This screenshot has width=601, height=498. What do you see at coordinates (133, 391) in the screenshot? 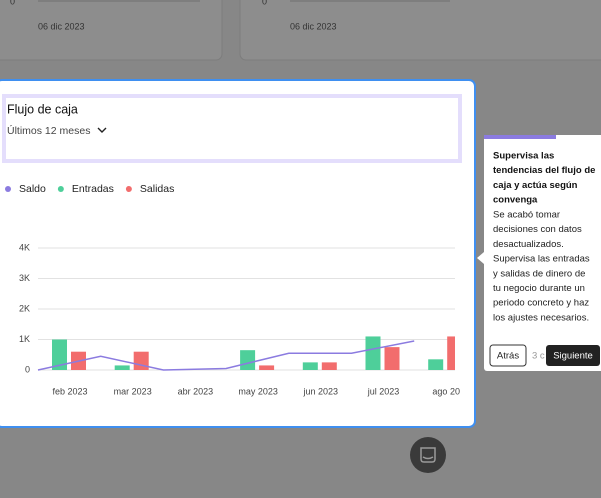
I see `x-tick-label: mar 2023` at bounding box center [133, 391].